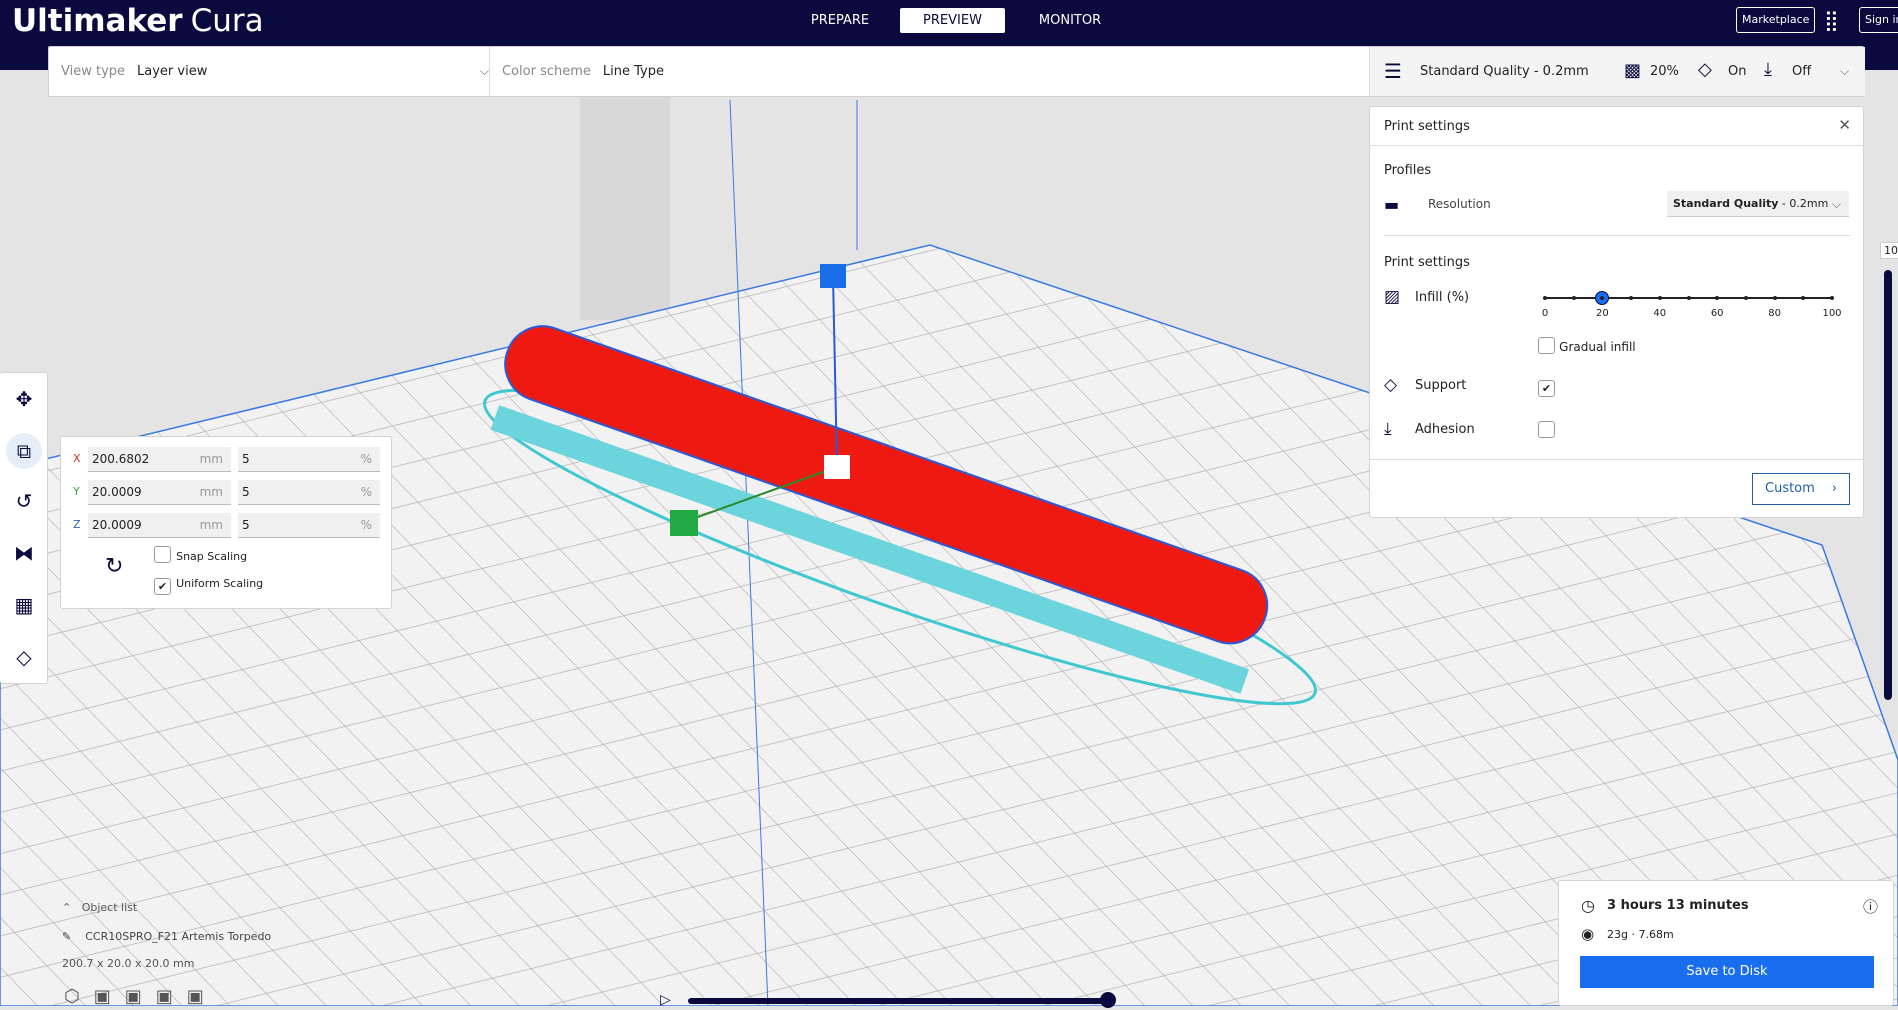 The height and width of the screenshot is (1010, 1898). I want to click on infill-summary: 20%, so click(1664, 71).